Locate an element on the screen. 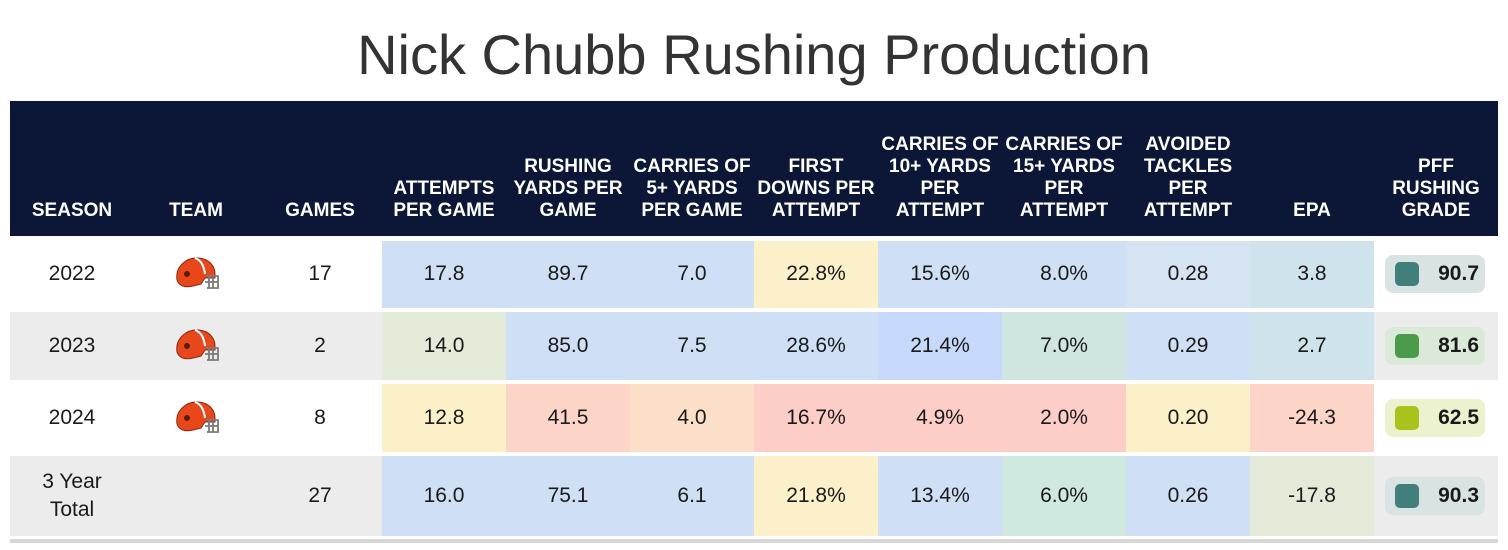  page-title: Nick Chubb Rushing Production is located at coordinates (754, 54).